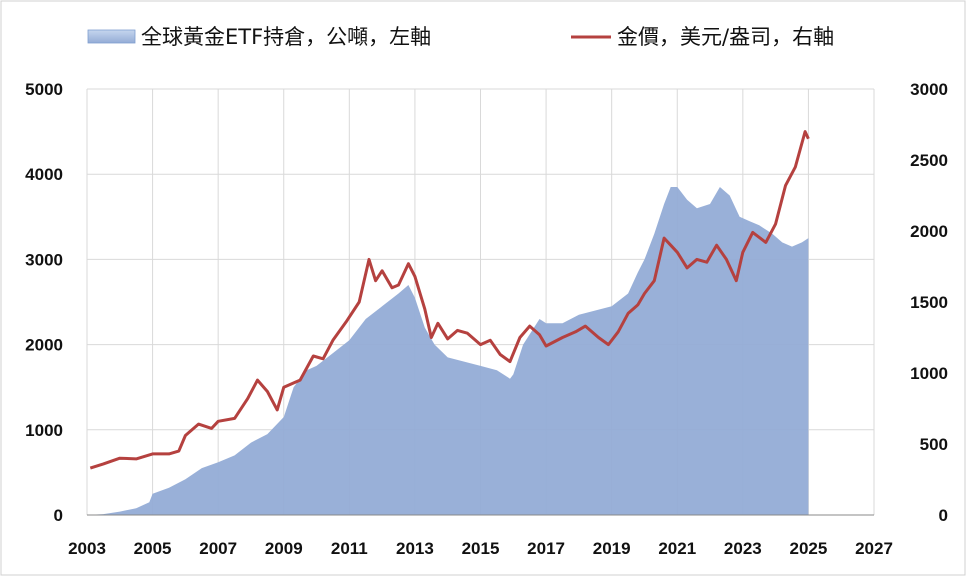 The image size is (966, 576). What do you see at coordinates (44, 259) in the screenshot?
I see `left-tick-label: 3000` at bounding box center [44, 259].